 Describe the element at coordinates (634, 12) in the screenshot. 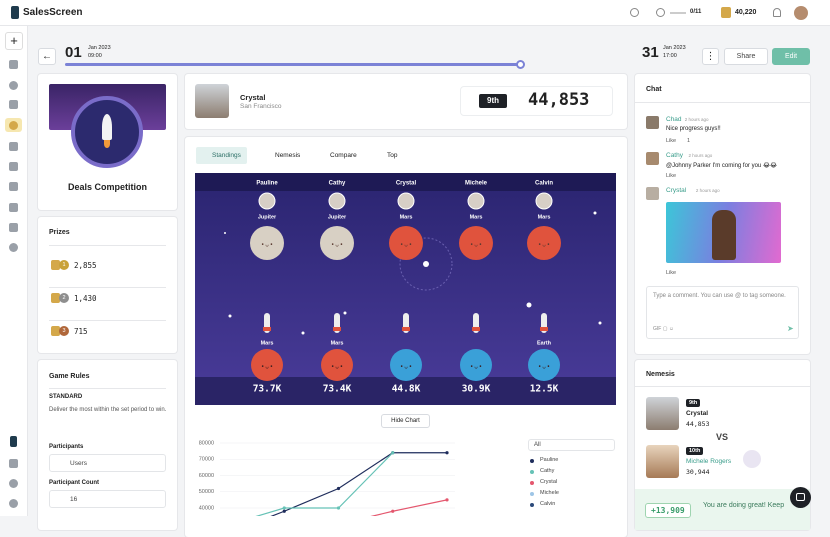

I see `search-icon` at that location.